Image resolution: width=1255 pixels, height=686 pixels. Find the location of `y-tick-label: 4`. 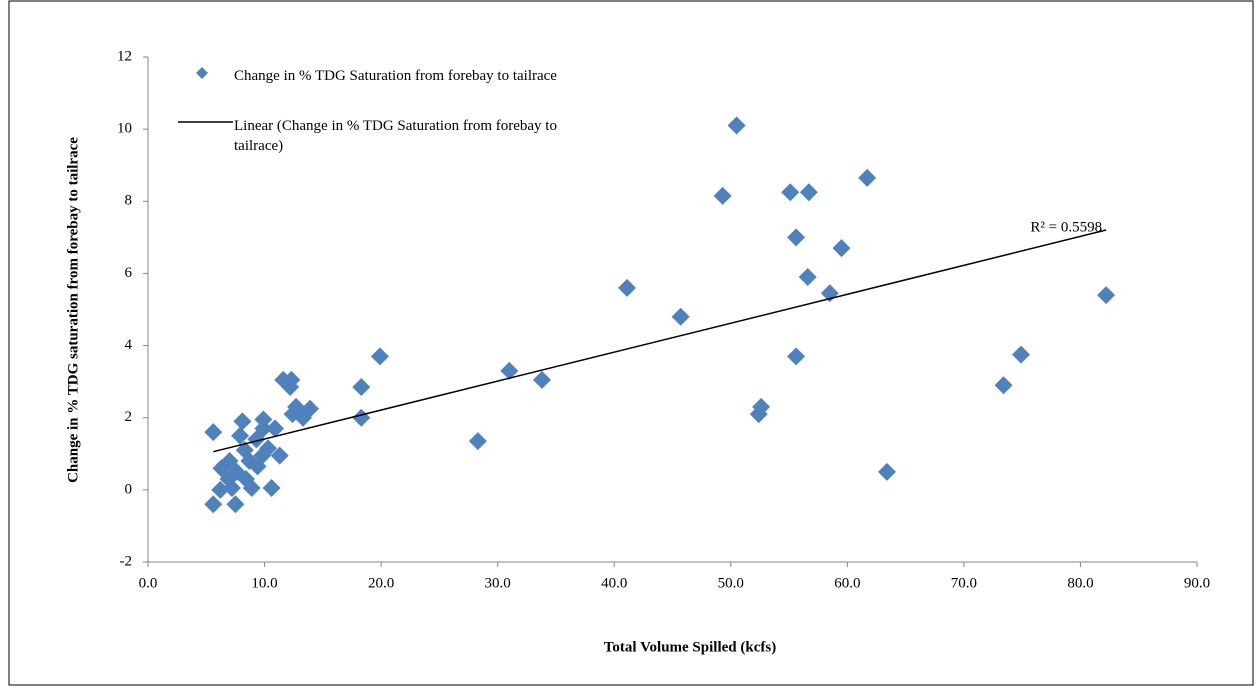

y-tick-label: 4 is located at coordinates (129, 345).